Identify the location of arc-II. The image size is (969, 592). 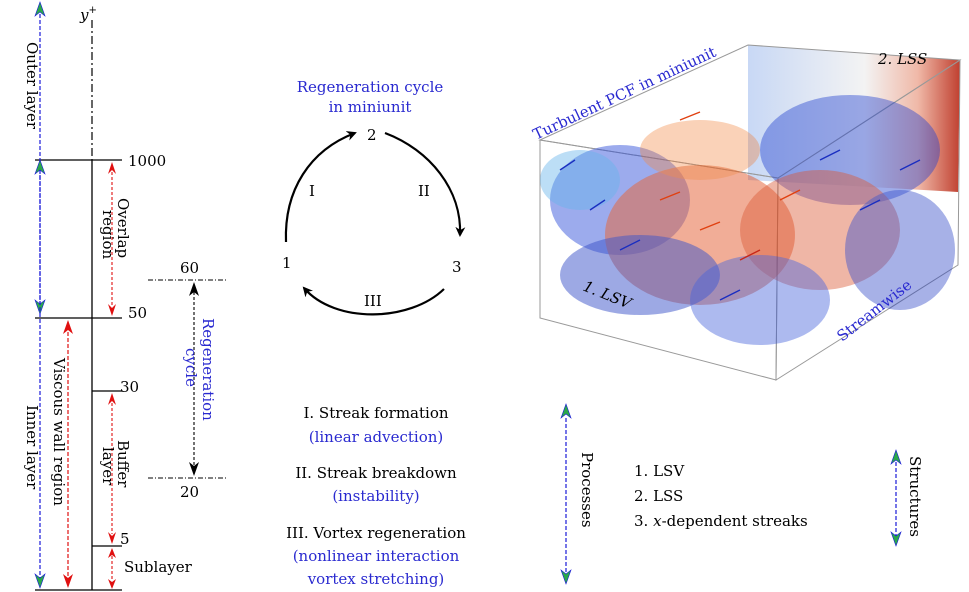
(425, 184).